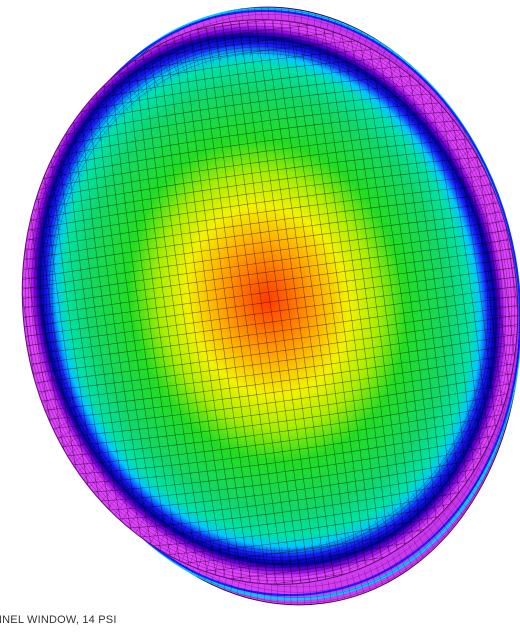 The width and height of the screenshot is (520, 634). I want to click on plot-caption: NNEL WINDOW, 14 PSI, so click(58, 620).